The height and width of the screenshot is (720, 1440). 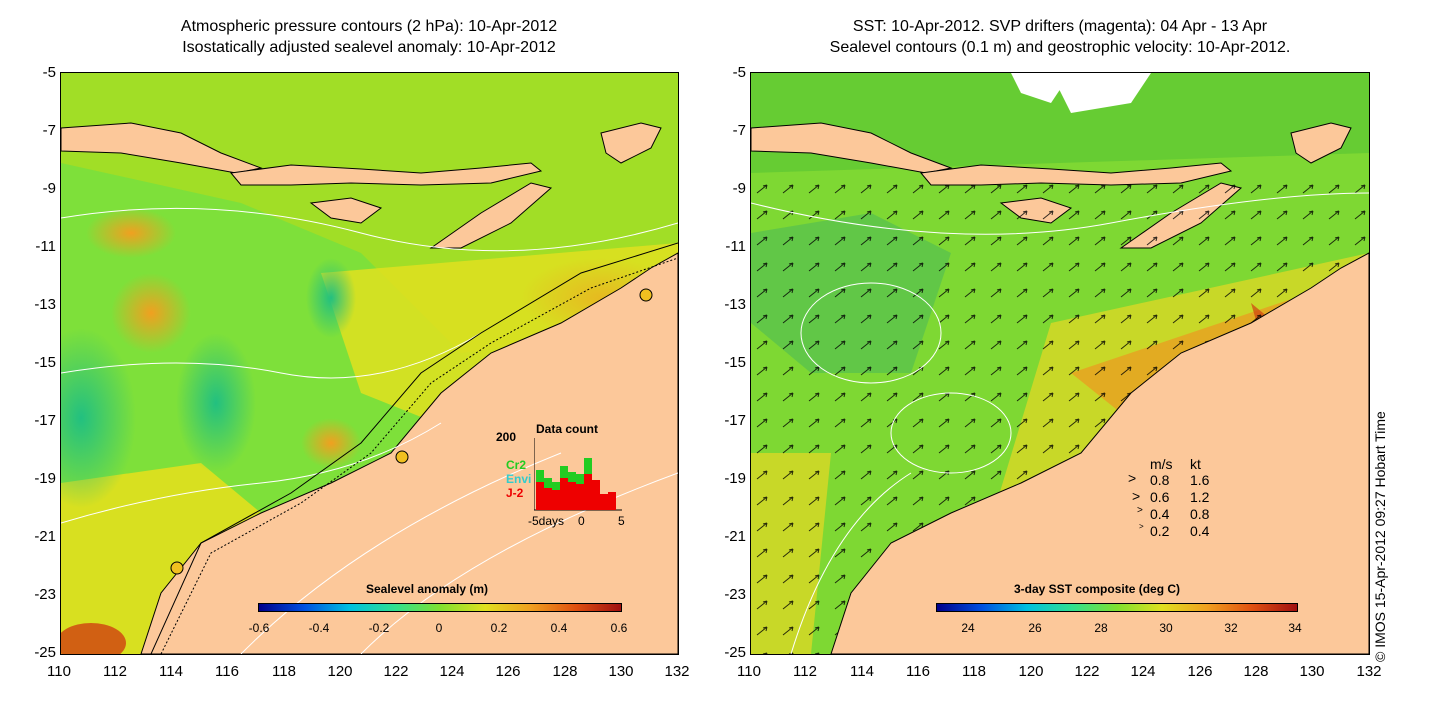 I want to click on right-y-tick: -7, so click(x=739, y=130).